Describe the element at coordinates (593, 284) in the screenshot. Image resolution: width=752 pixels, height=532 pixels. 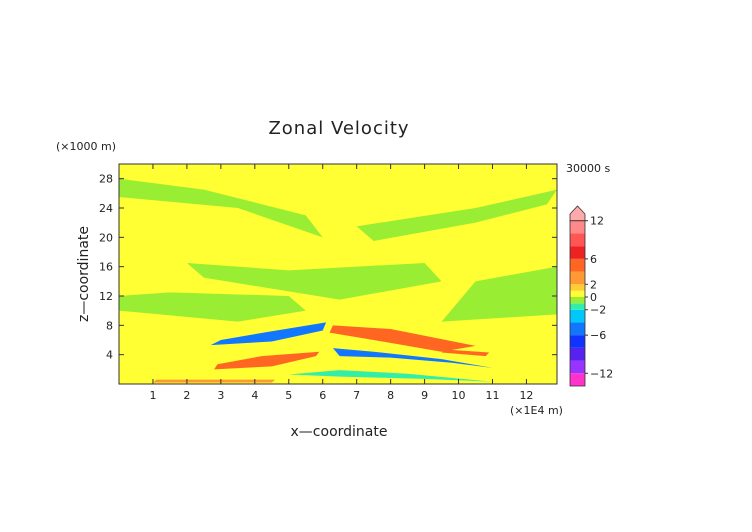
I see `colorbar-tick-label: 2` at that location.